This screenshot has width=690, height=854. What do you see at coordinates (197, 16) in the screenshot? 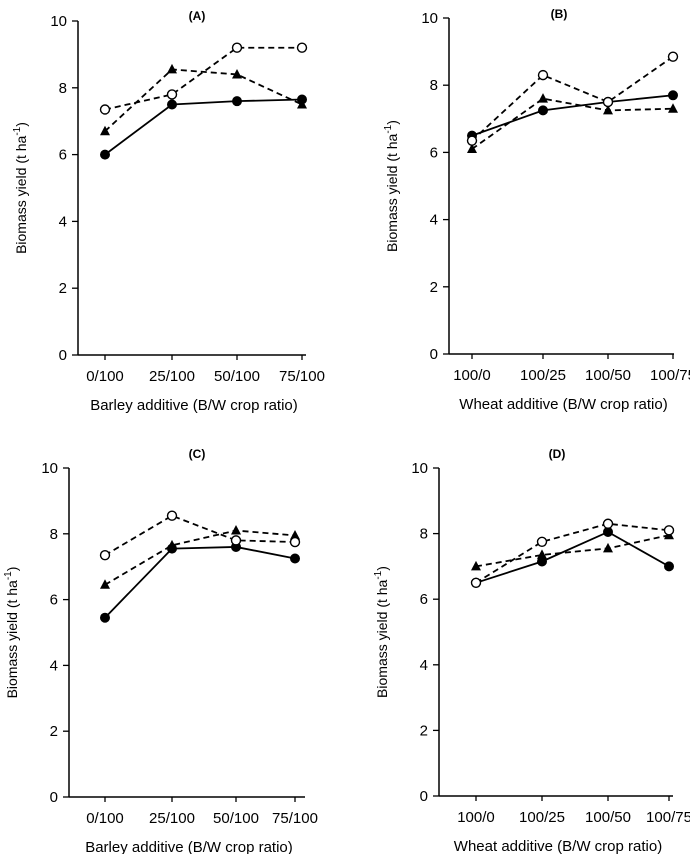
I see `panel-title: (A)` at bounding box center [197, 16].